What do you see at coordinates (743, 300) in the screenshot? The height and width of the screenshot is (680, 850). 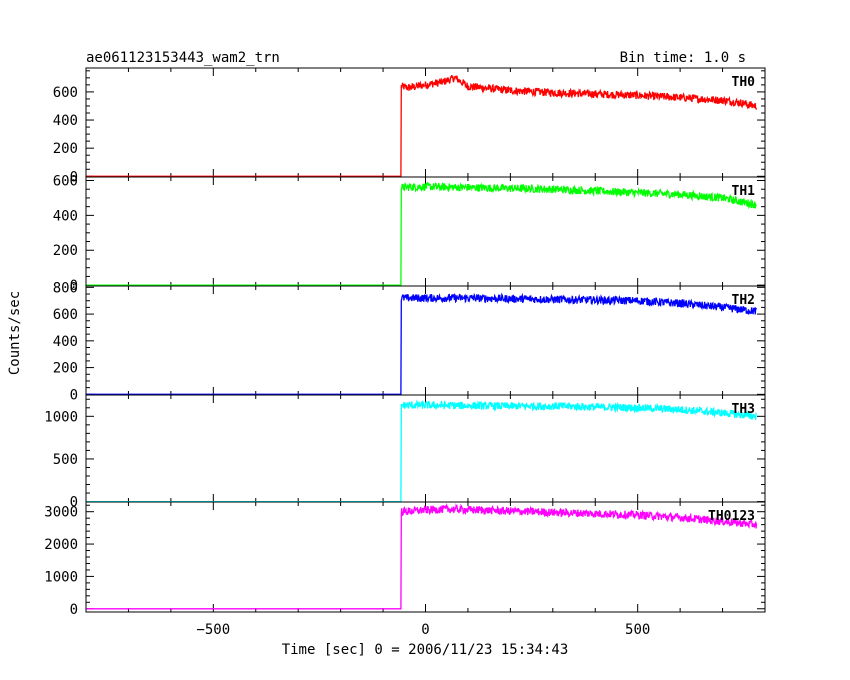 I see `panel-label-th2: TH2` at bounding box center [743, 300].